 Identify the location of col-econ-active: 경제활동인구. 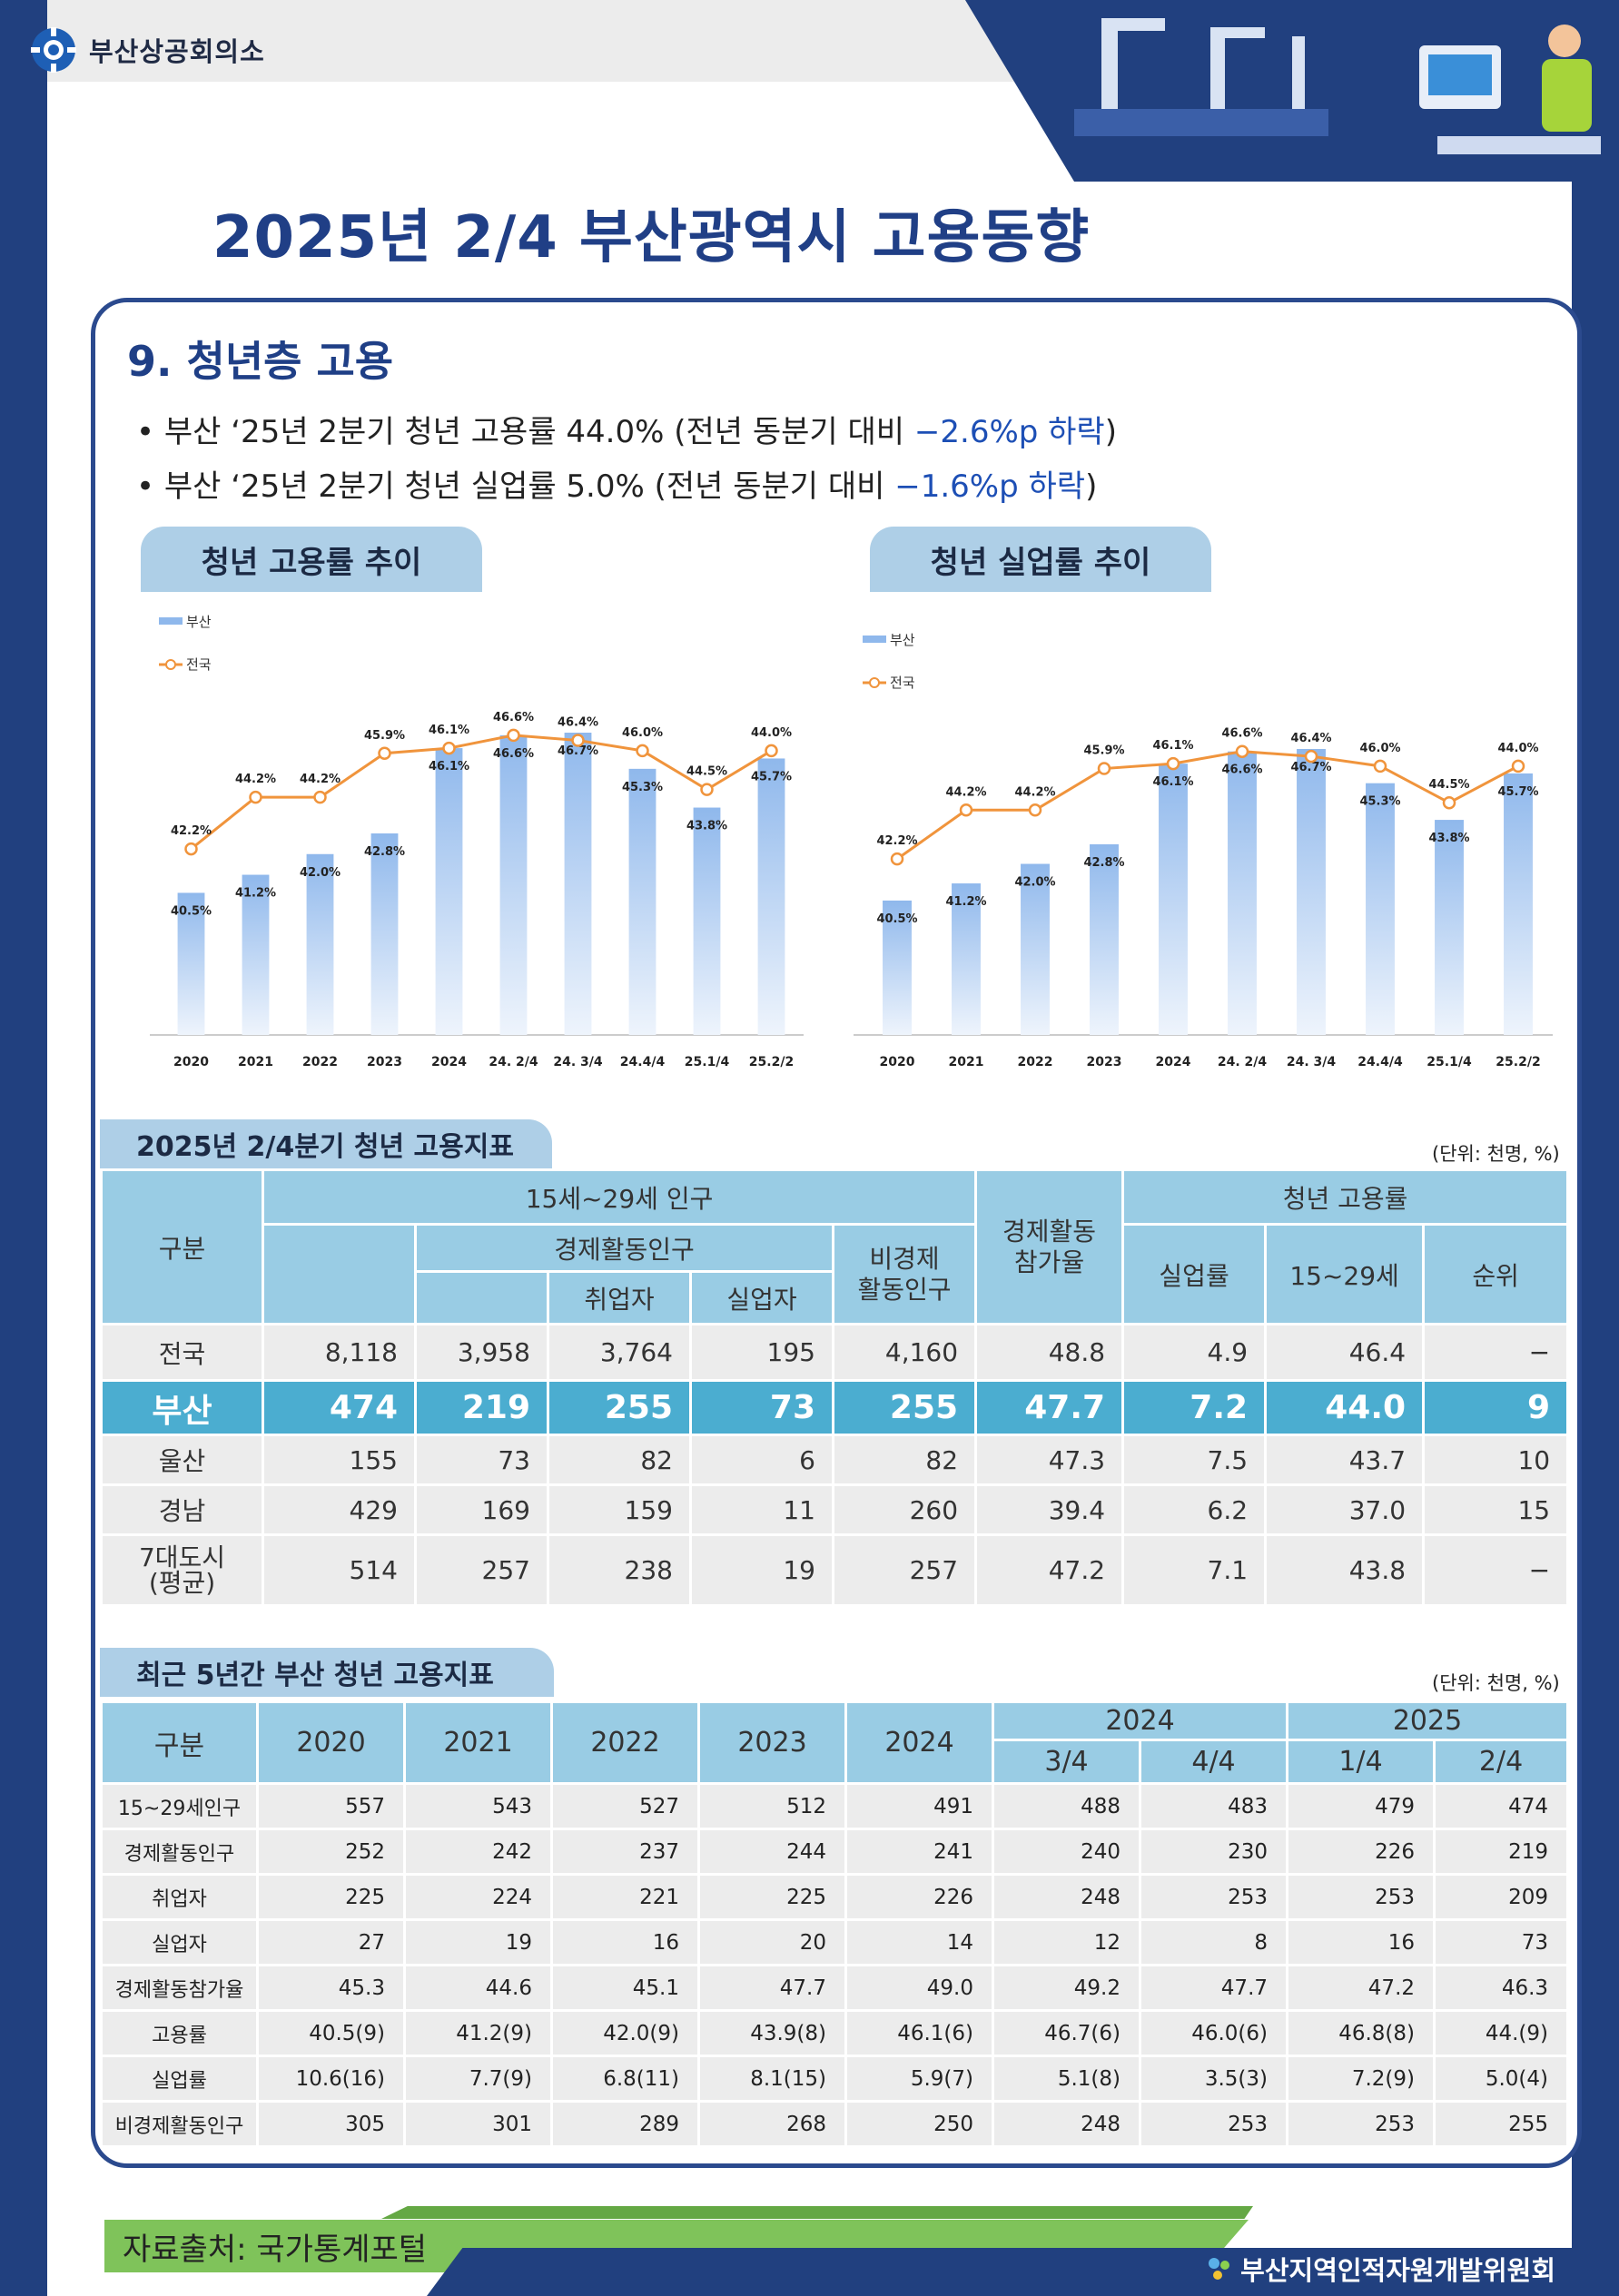
(624, 1248).